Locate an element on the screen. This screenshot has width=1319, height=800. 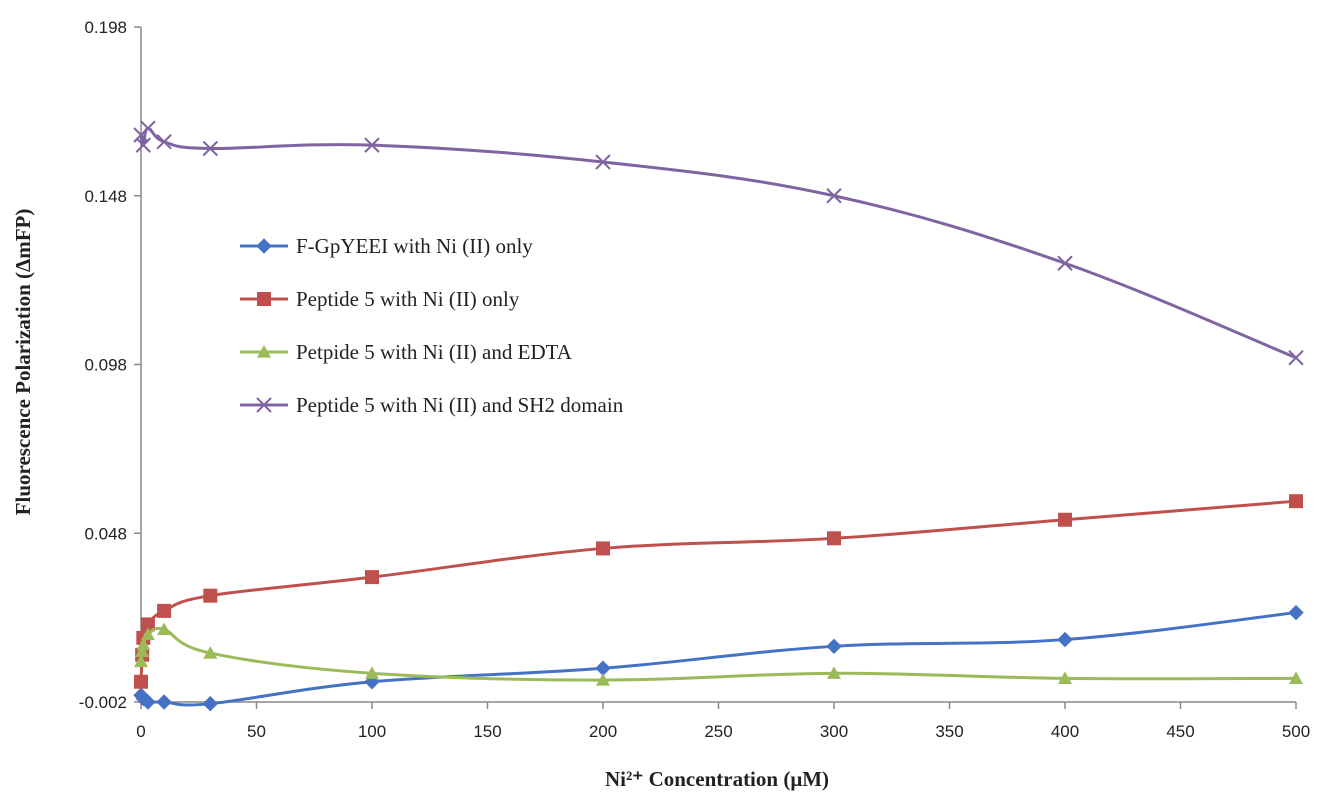
series-peptide5-edta is located at coordinates (718, 654).